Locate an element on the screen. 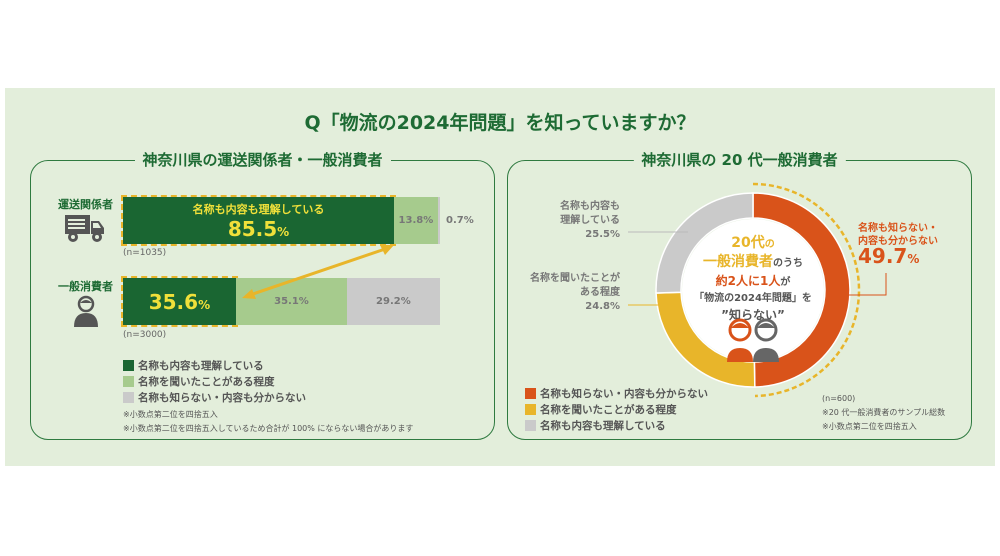 The image size is (1000, 556). callout-understand: 名称も内容も 理解している 25.5% is located at coordinates (575, 221).